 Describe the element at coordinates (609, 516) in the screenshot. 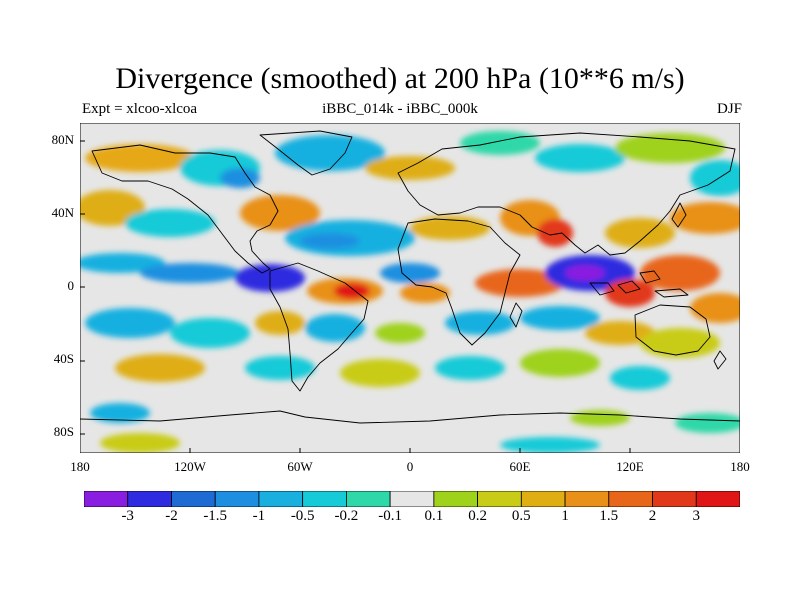

I see `colorbar-label: 1.5` at that location.